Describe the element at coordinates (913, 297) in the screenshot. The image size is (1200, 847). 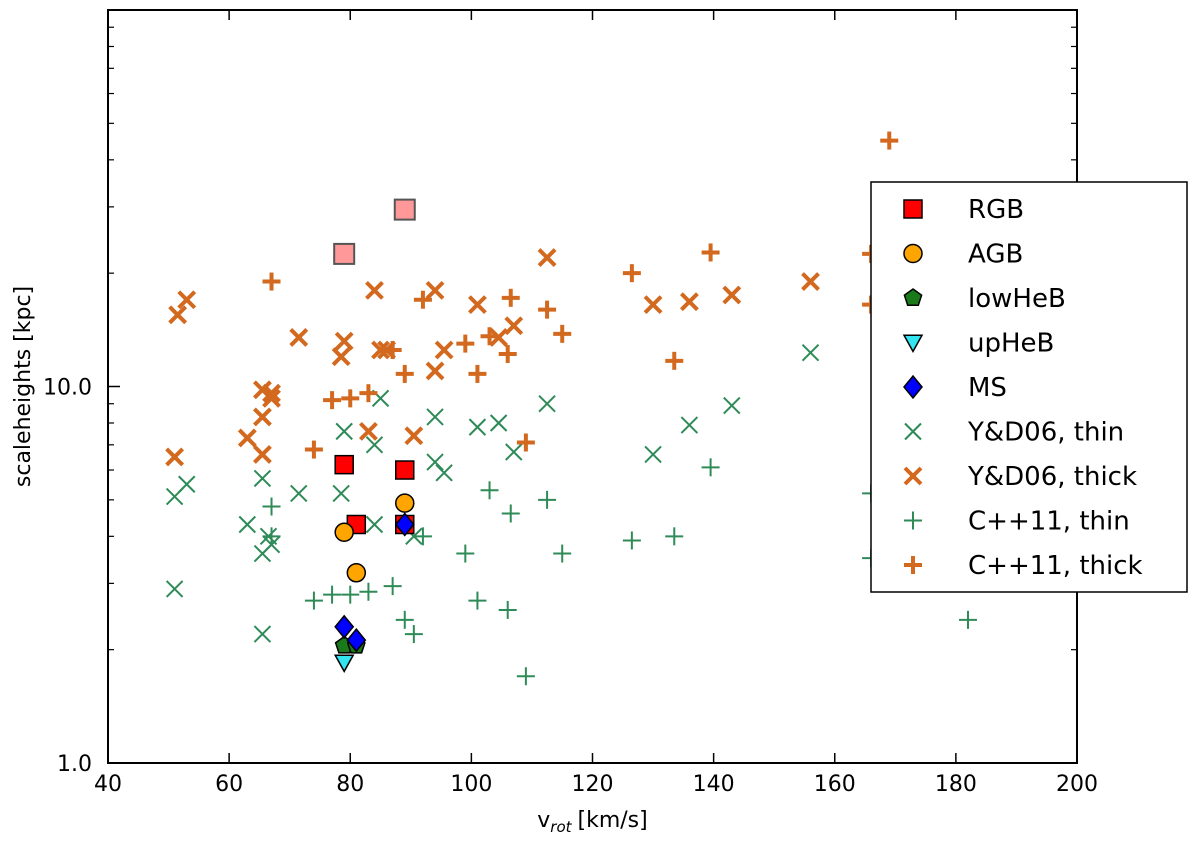
I see `legend-marker-lowheb` at that location.